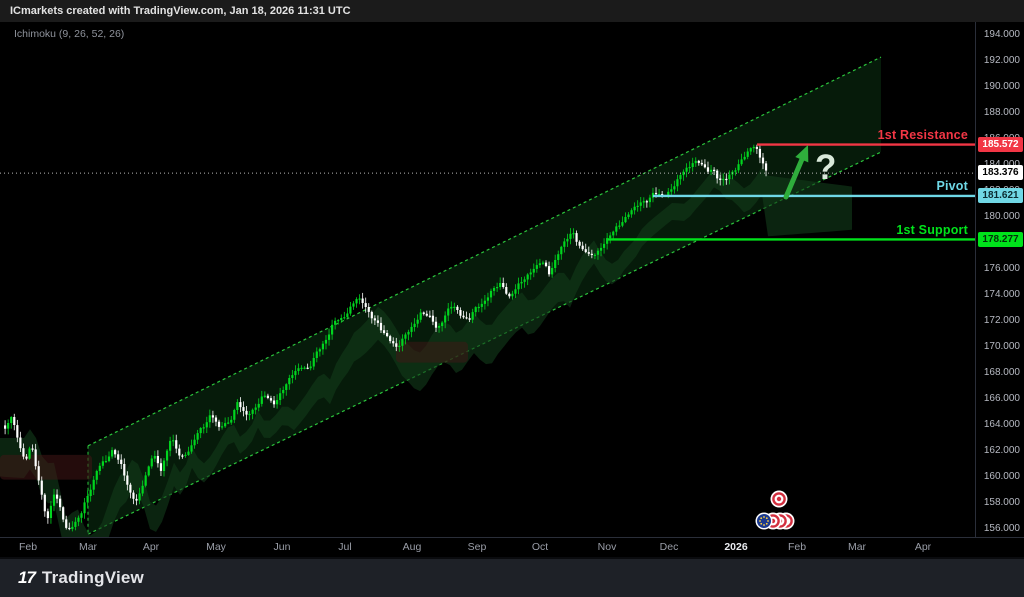  I want to click on indicator-legend: Ichimoku (9, 26, 52, 26), so click(69, 34).